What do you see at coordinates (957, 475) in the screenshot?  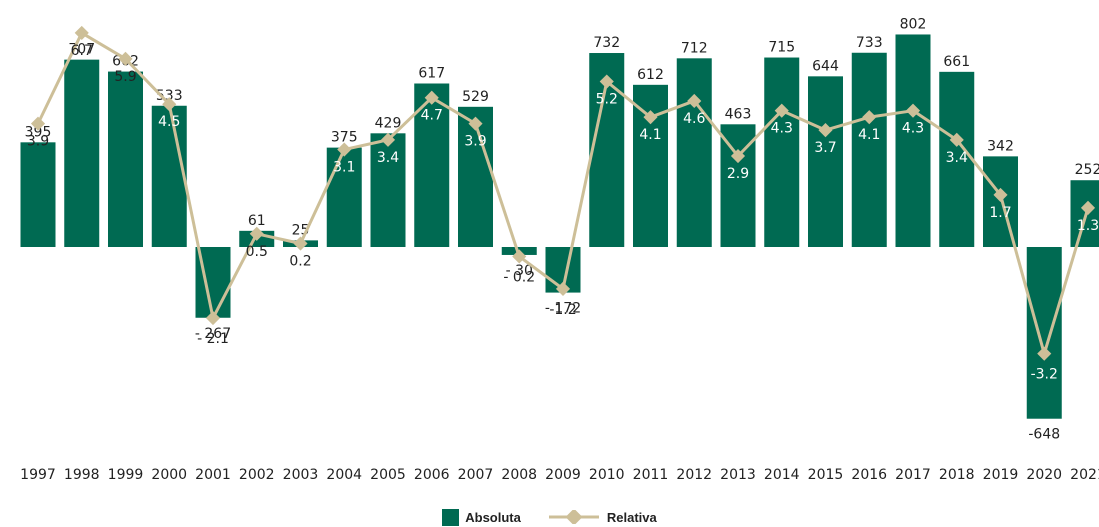 I see `x-tick-label-2018: 2018` at bounding box center [957, 475].